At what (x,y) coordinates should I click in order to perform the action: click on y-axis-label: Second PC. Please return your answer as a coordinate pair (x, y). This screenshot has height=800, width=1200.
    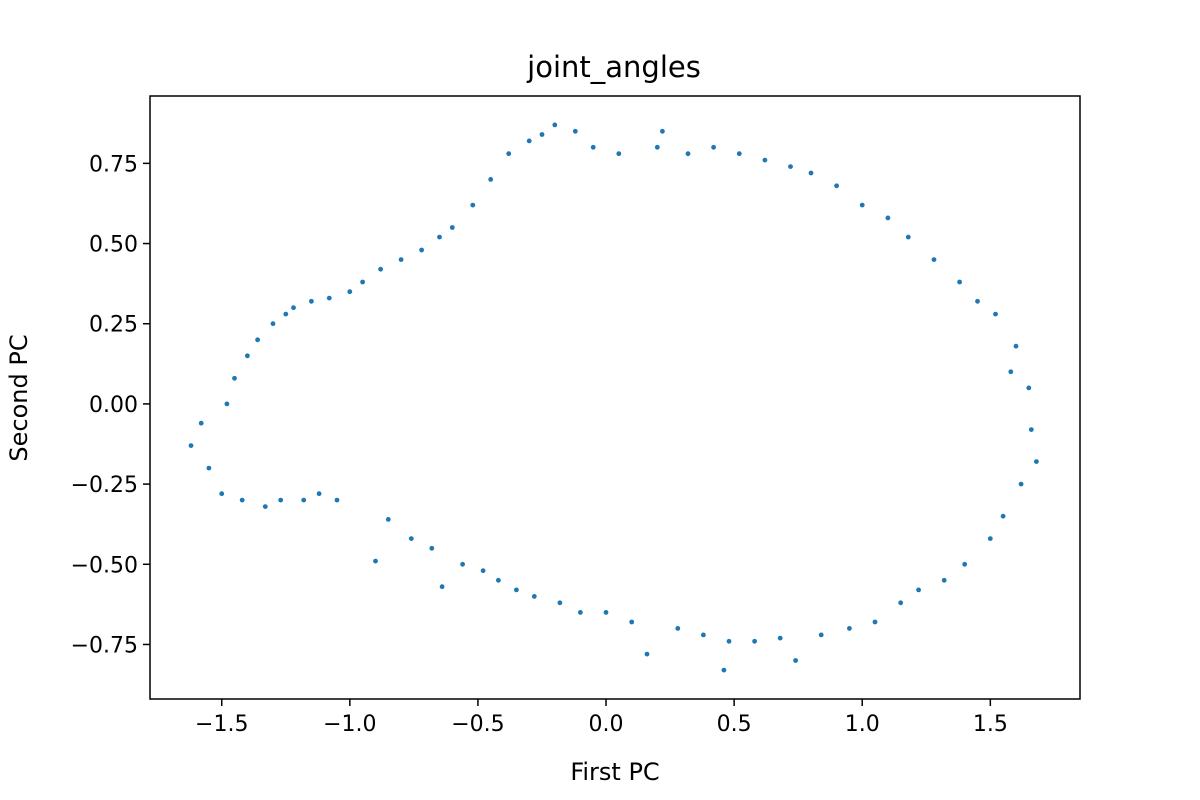
    Looking at the image, I should click on (19, 397).